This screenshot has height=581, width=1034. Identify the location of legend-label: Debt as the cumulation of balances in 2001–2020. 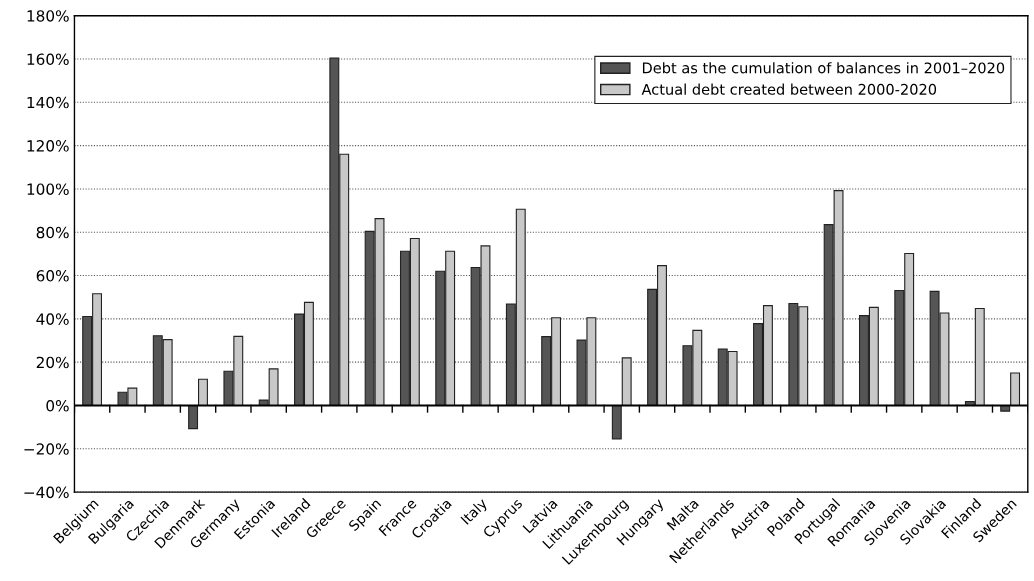
(823, 68).